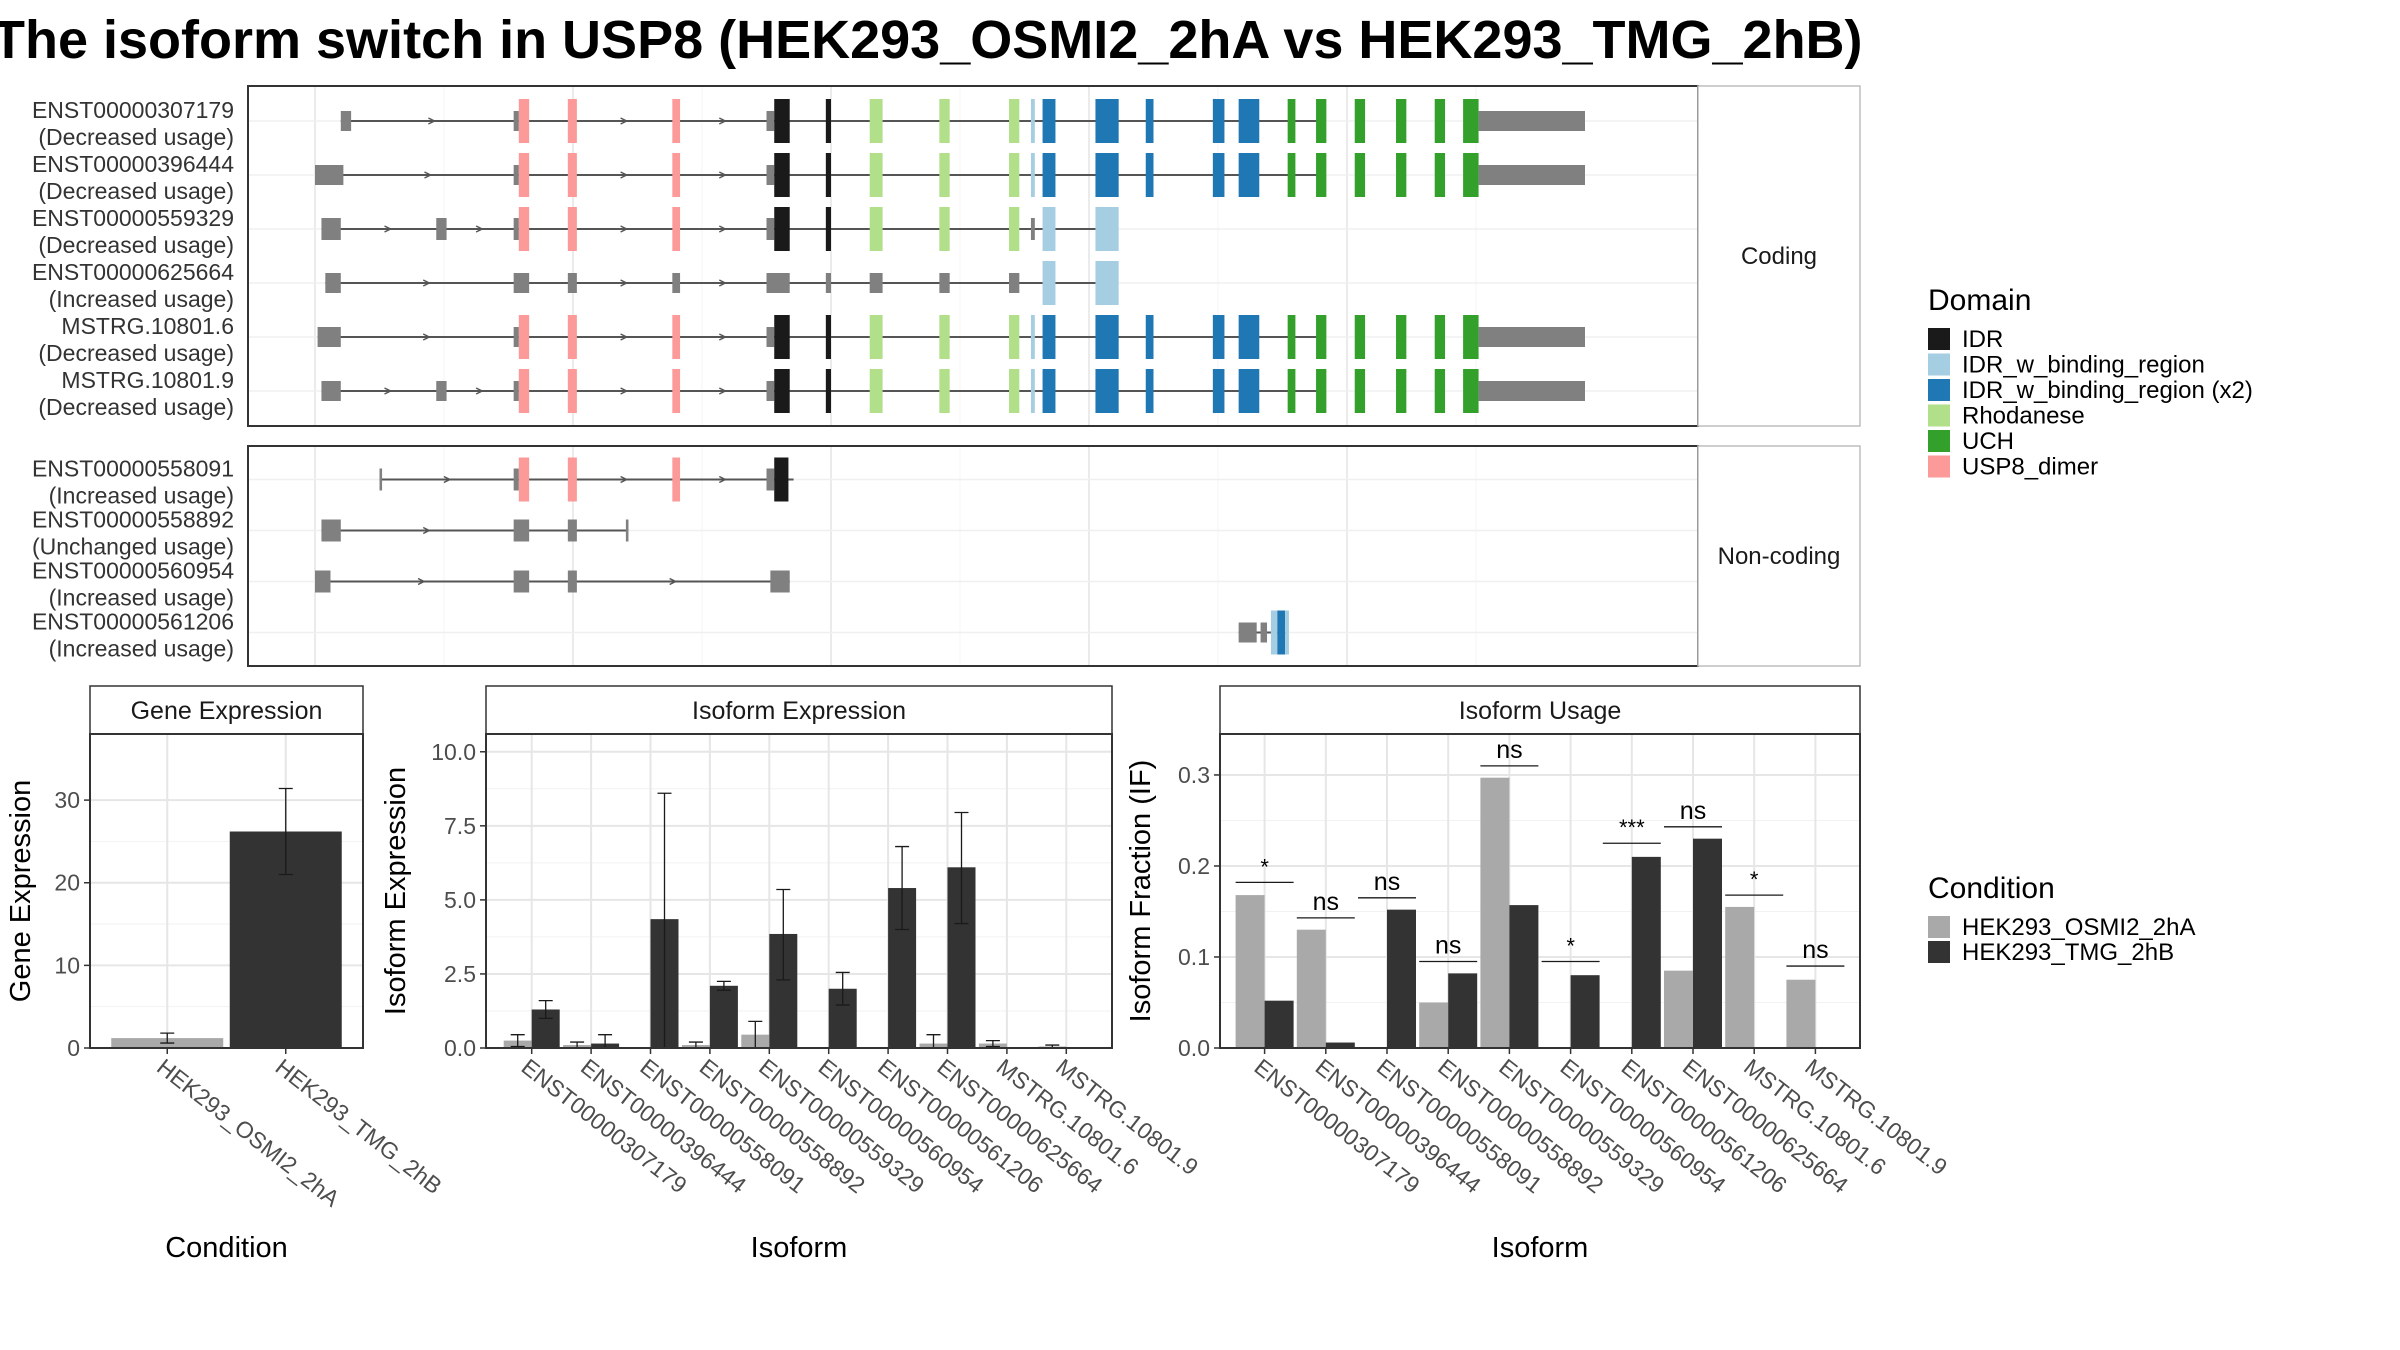 Image resolution: width=2400 pixels, height=1350 pixels. What do you see at coordinates (226, 710) in the screenshot?
I see `panel-strip` at bounding box center [226, 710].